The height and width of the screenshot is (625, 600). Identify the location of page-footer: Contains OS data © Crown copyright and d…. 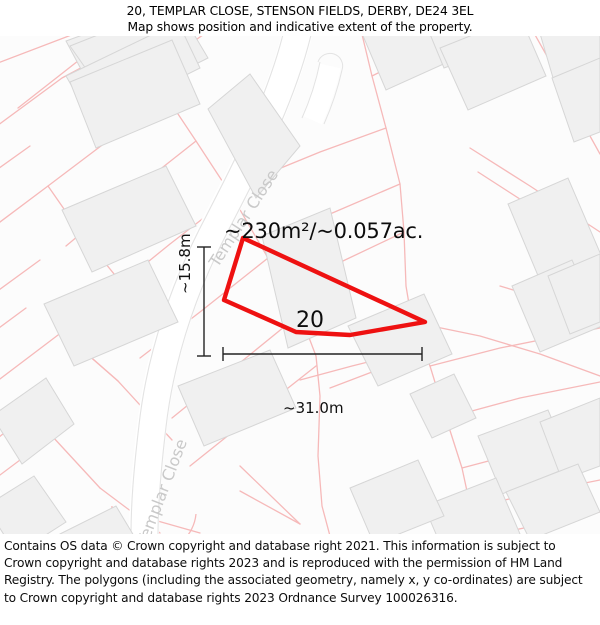
(300, 579).